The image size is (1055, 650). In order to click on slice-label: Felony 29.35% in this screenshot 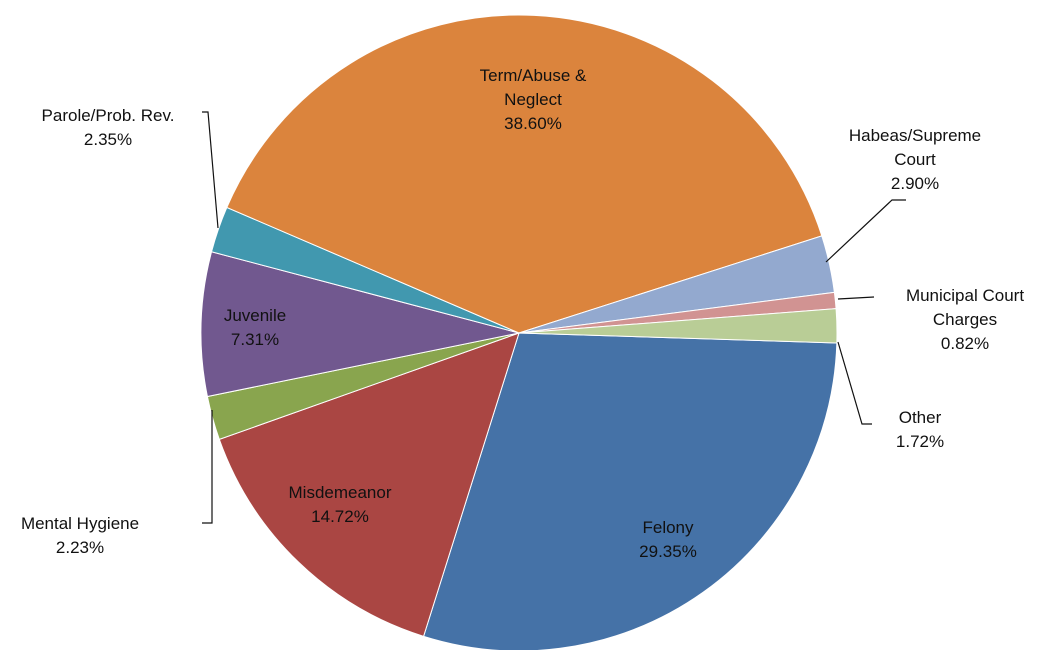, I will do `click(668, 540)`.